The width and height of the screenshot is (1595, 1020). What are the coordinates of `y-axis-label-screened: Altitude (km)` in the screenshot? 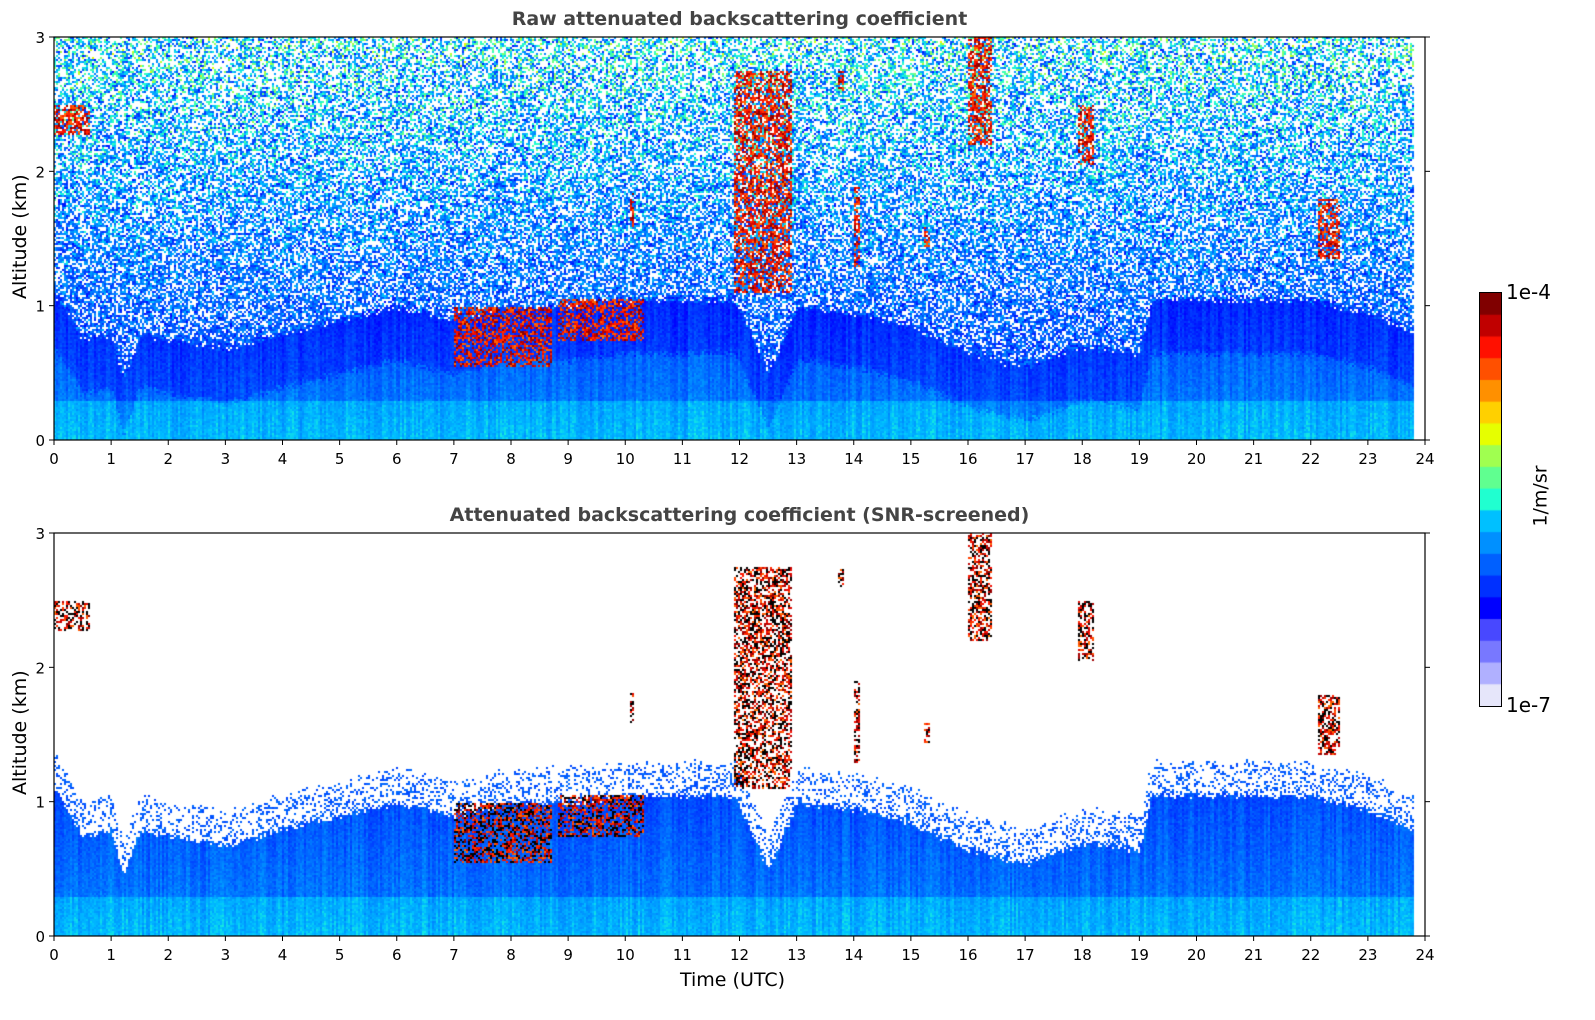 It's located at (20, 732).